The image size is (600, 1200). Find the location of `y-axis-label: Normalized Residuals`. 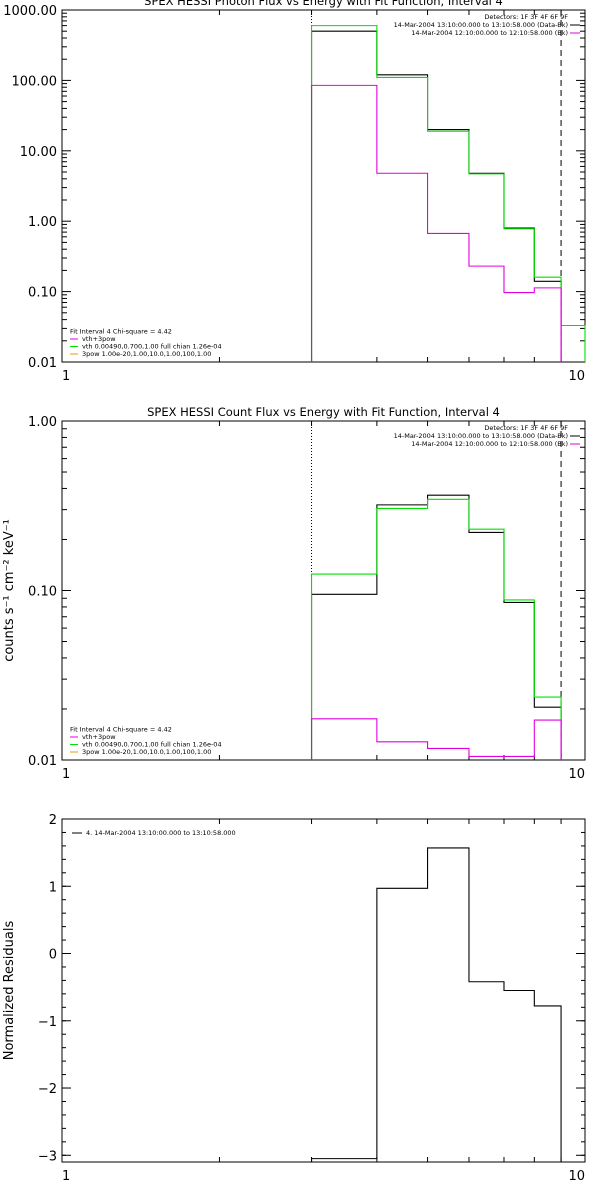

y-axis-label: Normalized Residuals is located at coordinates (9, 991).